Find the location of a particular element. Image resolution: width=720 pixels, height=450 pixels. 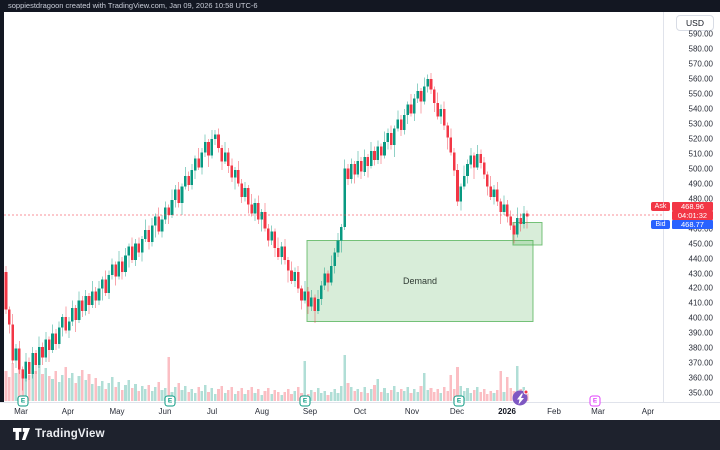

volume-series is located at coordinates (266, 378).